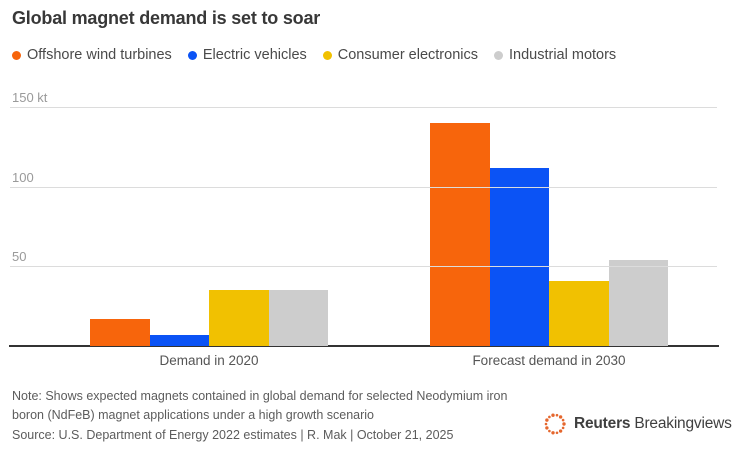  I want to click on bar-consumer-electronics-demand-in-2020, so click(239, 318).